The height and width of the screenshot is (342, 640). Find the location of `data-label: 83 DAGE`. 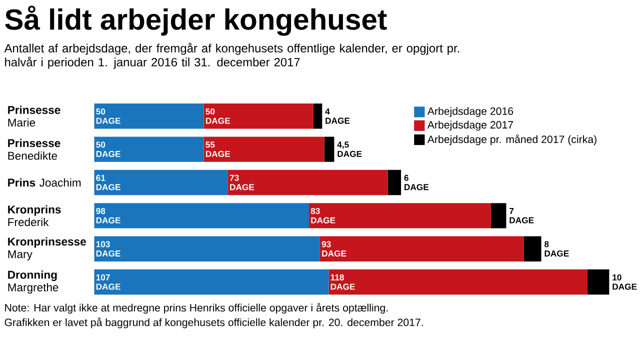

data-label: 83 DAGE is located at coordinates (323, 216).